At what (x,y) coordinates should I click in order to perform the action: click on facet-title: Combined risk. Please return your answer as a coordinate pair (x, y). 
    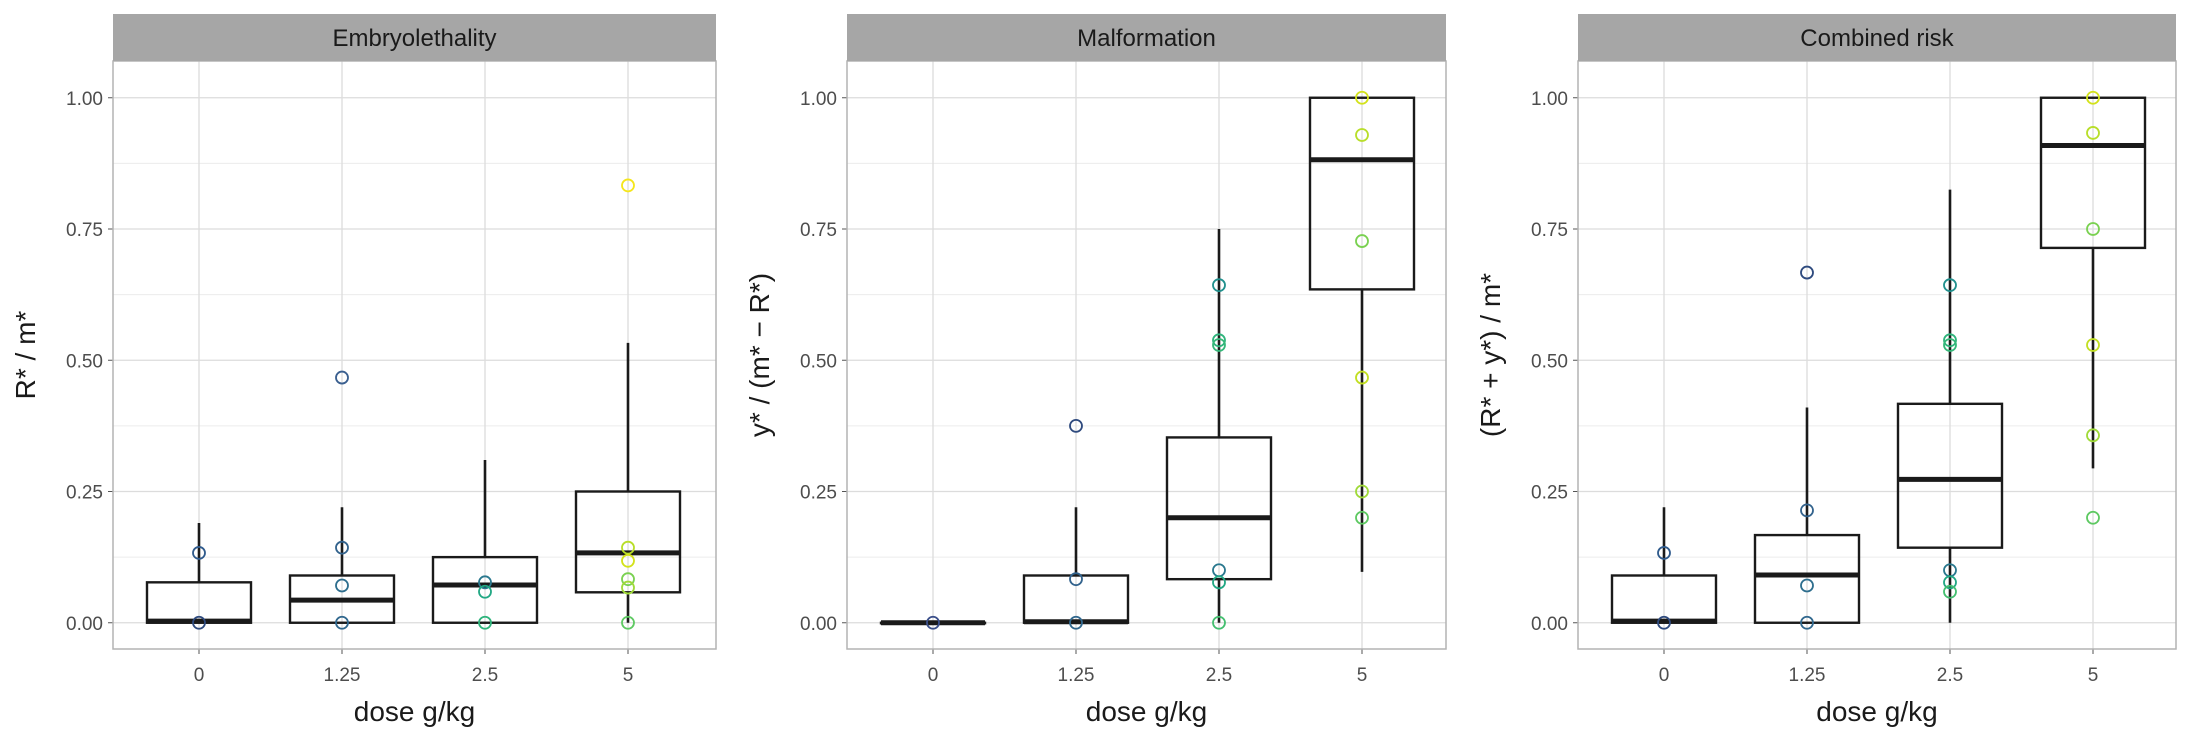
    Looking at the image, I should click on (1877, 38).